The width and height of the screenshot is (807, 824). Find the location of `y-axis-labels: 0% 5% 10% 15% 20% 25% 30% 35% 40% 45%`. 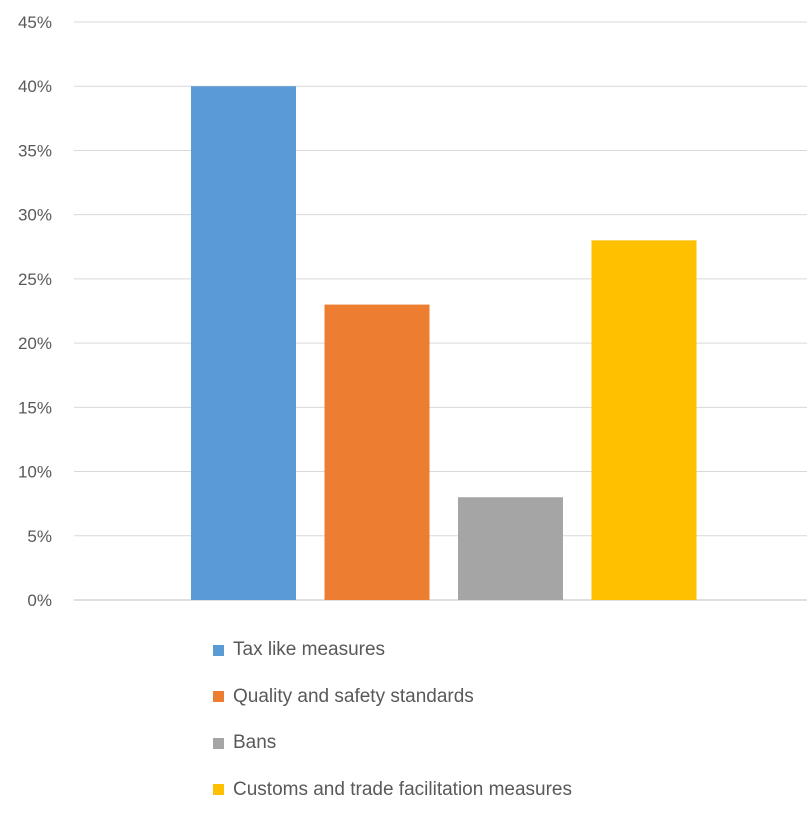

y-axis-labels: 0% 5% 10% 15% 20% 25% 30% 35% 40% 45% is located at coordinates (35, 311).